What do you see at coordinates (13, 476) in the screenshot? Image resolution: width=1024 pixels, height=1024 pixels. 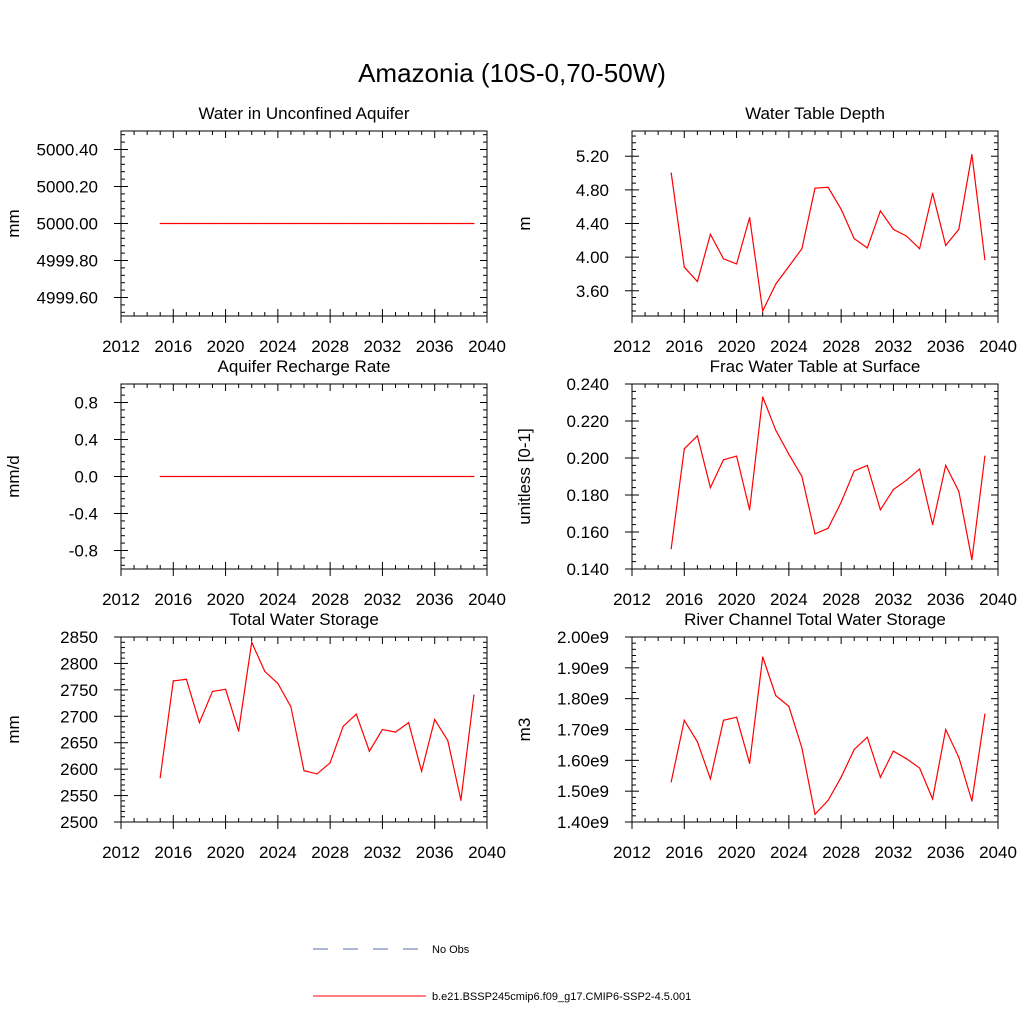 I see `y-axis-label: mm/d` at bounding box center [13, 476].